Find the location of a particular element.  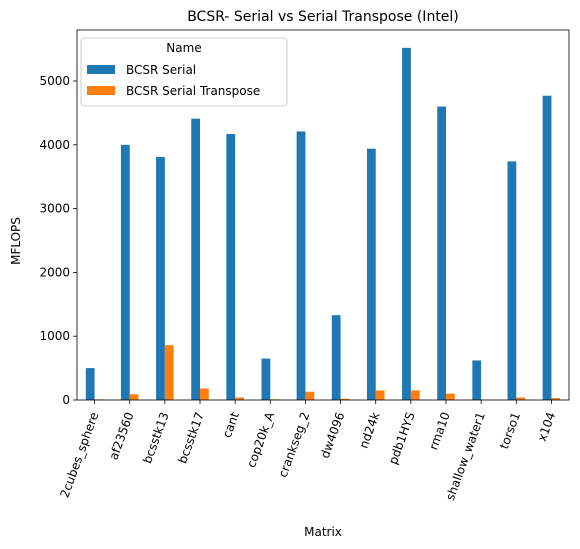

bar-bcsr-serial-transpose-nd24k is located at coordinates (380, 395).